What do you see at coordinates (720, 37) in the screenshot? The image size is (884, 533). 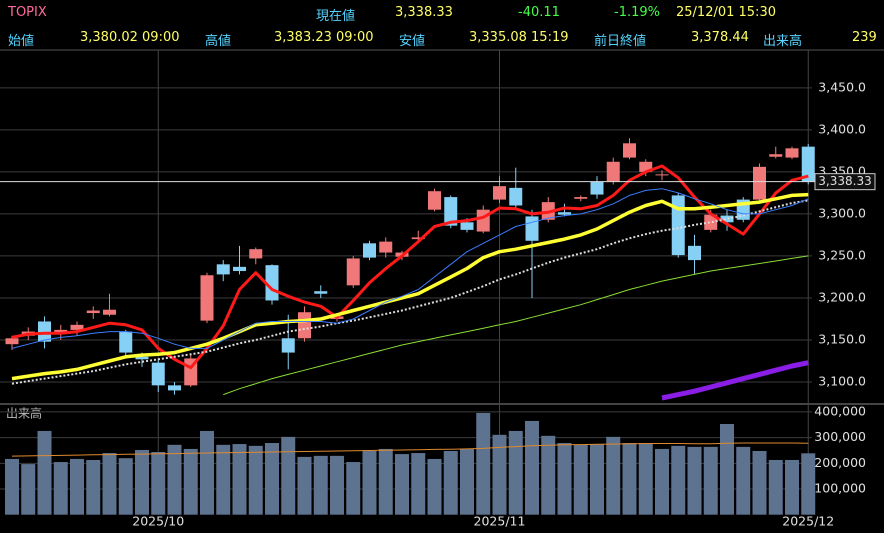 I see `prev-close: 3,378.44` at bounding box center [720, 37].